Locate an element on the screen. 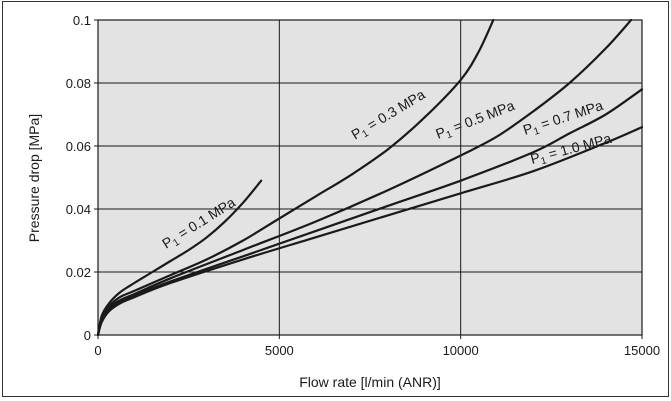 The width and height of the screenshot is (671, 401). x-tick-label: 0 is located at coordinates (97, 350).